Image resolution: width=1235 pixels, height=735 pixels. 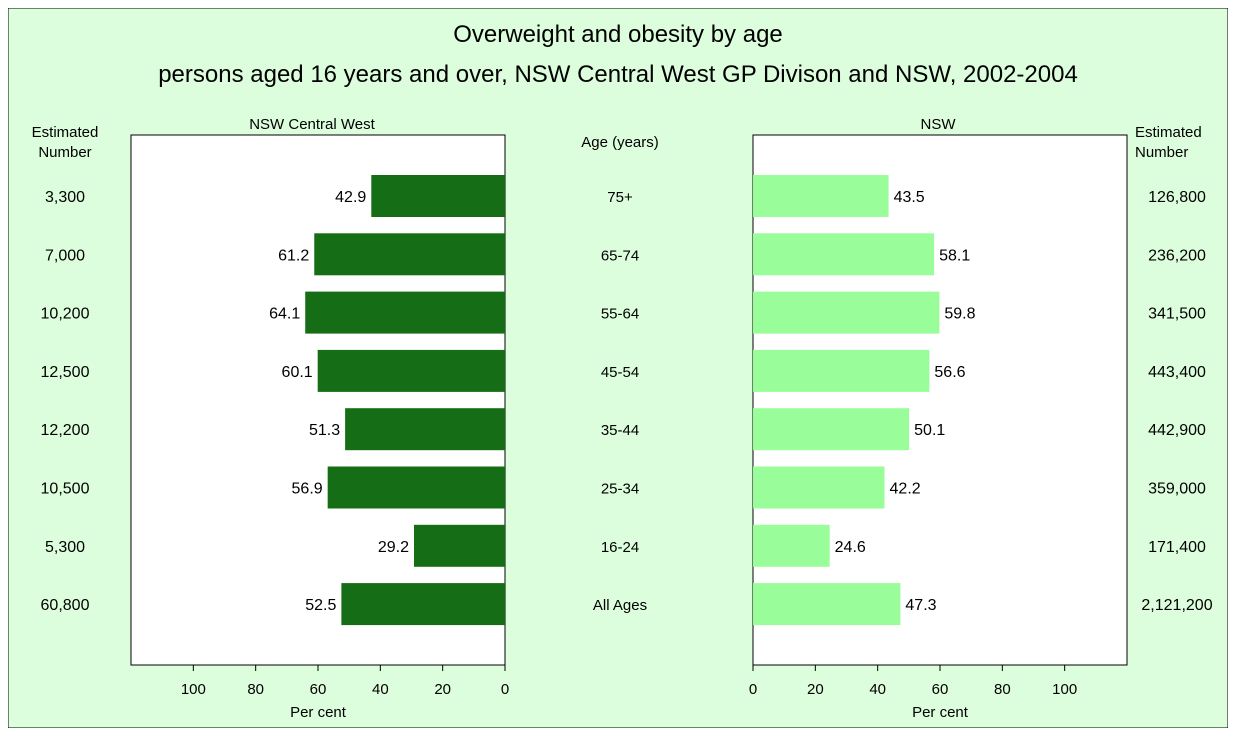 What do you see at coordinates (65, 489) in the screenshot?
I see `left-estimated-number: 10,500` at bounding box center [65, 489].